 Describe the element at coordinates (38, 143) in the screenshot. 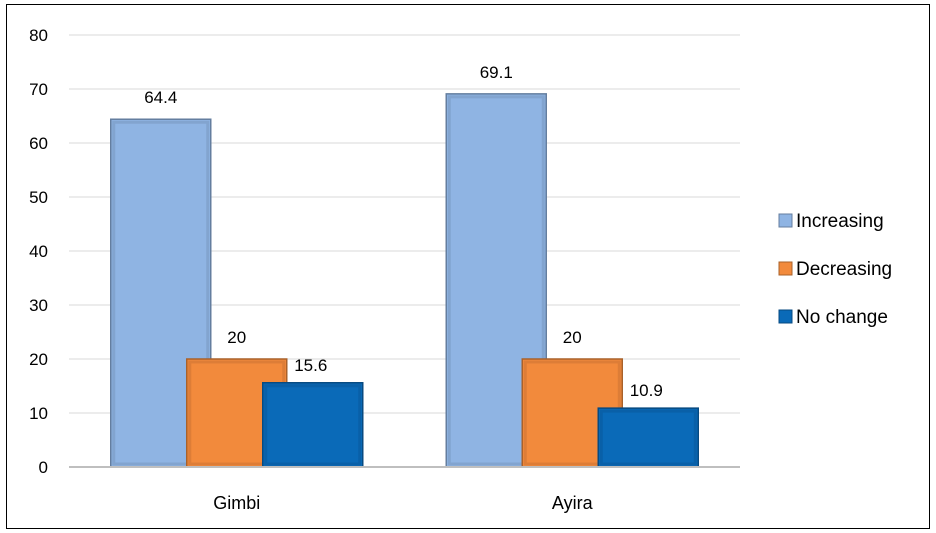

I see `y-tick-label: 60` at that location.